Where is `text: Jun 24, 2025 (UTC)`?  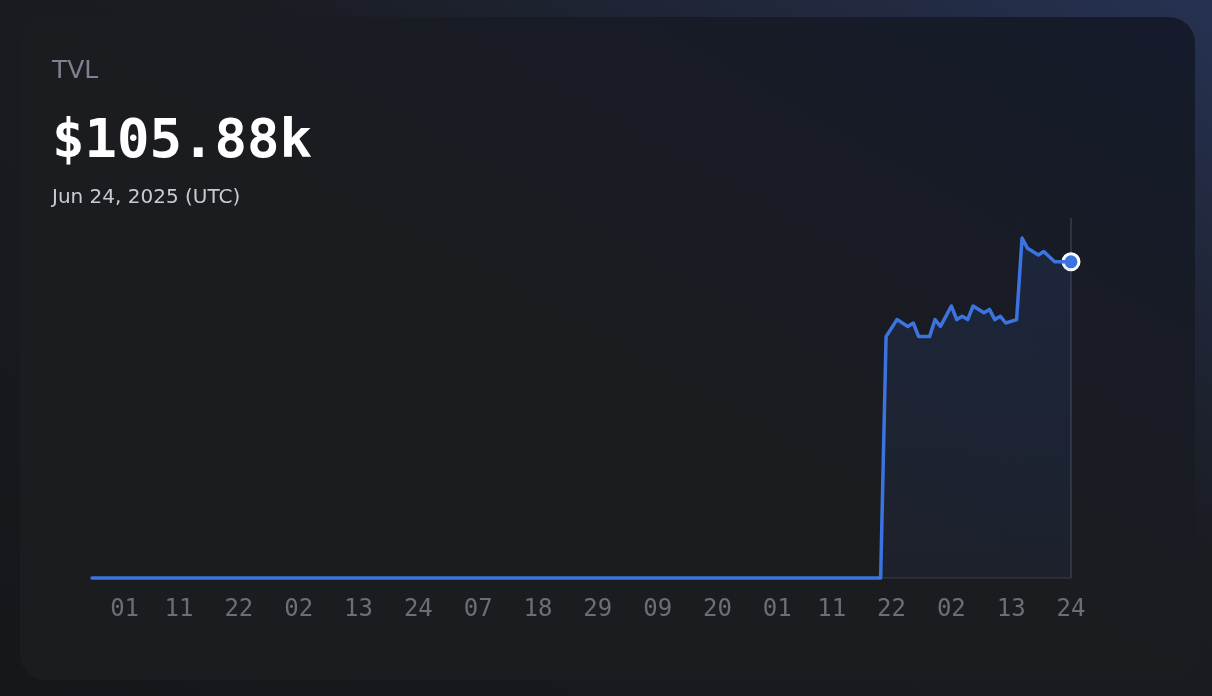
text: Jun 24, 2025 (UTC) is located at coordinates (145, 196).